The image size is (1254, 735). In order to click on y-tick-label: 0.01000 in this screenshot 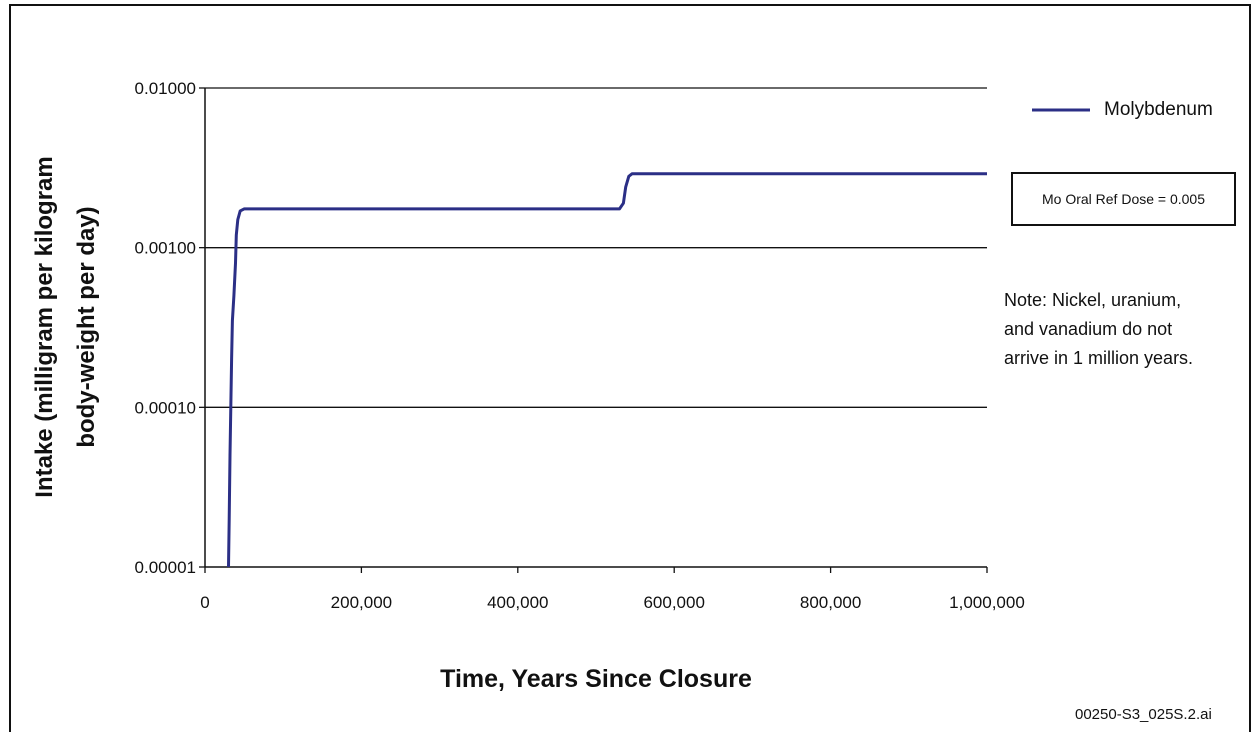, I will do `click(165, 88)`.